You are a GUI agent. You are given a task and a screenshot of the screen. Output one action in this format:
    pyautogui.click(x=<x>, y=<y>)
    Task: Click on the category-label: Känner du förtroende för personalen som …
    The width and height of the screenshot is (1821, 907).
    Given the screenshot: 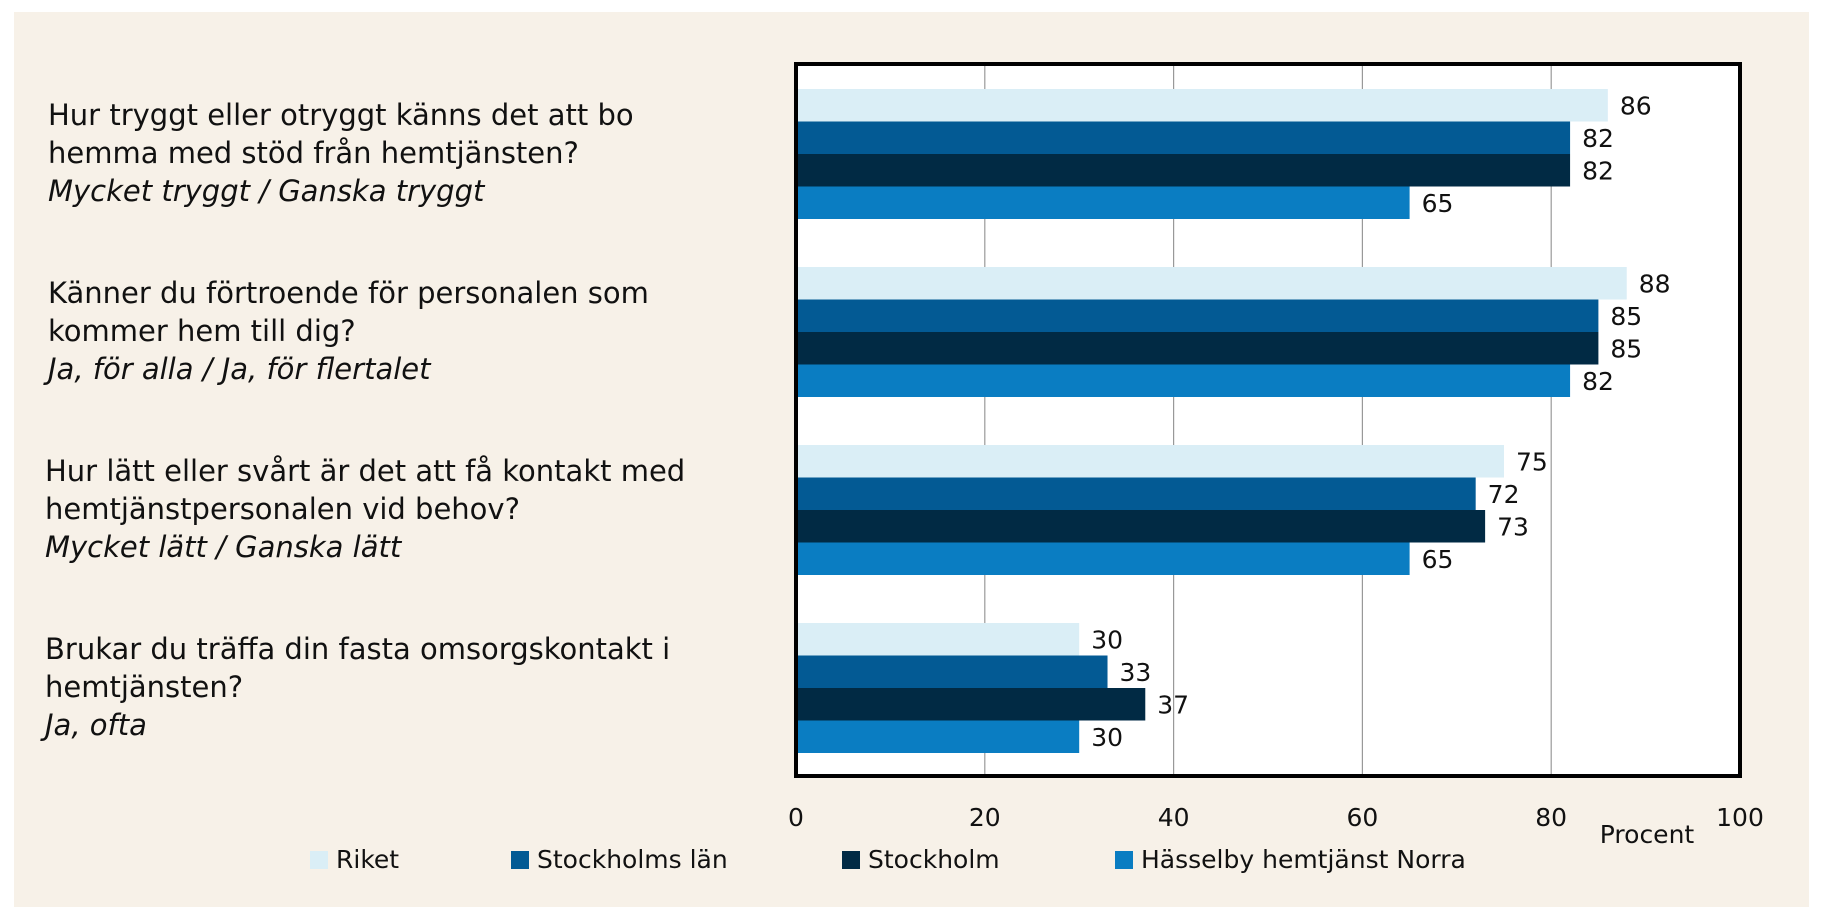 What is the action you would take?
    pyautogui.click(x=388, y=331)
    